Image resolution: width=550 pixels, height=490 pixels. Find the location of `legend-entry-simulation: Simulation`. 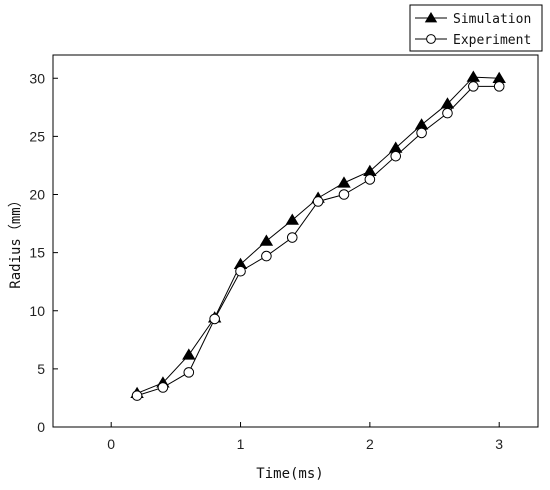

legend-entry-simulation: Simulation is located at coordinates (473, 19).